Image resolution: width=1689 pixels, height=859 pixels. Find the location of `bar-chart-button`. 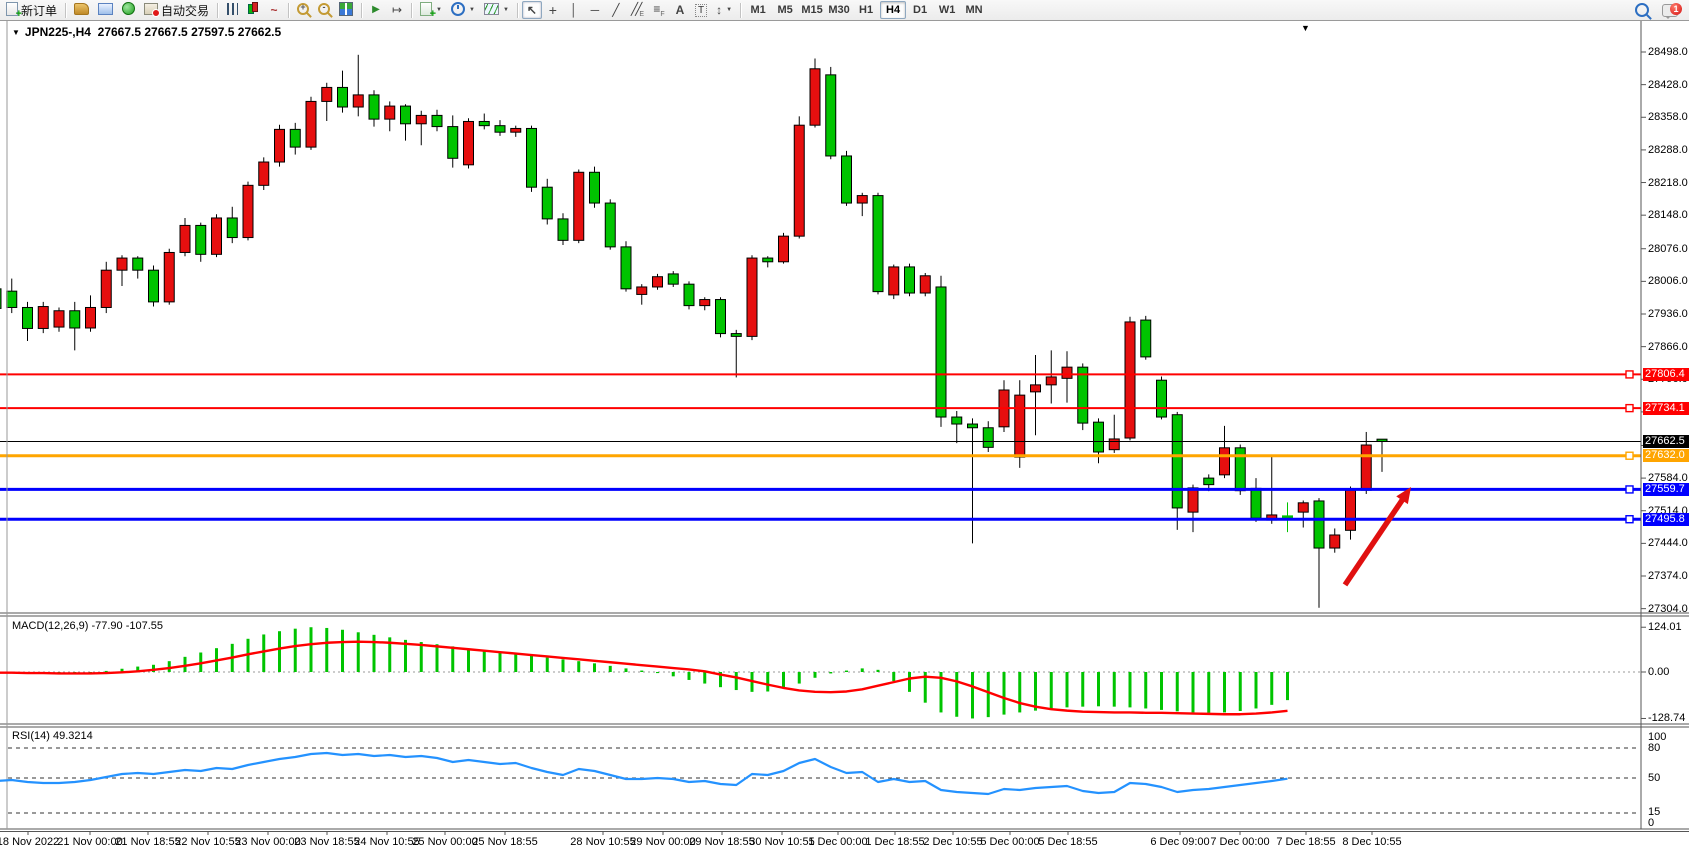

bar-chart-button is located at coordinates (232, 10).